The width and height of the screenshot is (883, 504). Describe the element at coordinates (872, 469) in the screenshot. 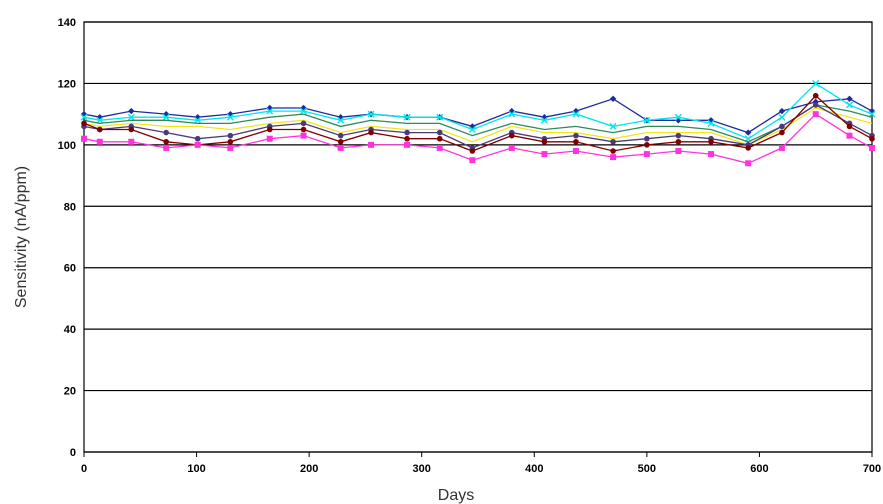

I see `x-tick-label: 700` at that location.